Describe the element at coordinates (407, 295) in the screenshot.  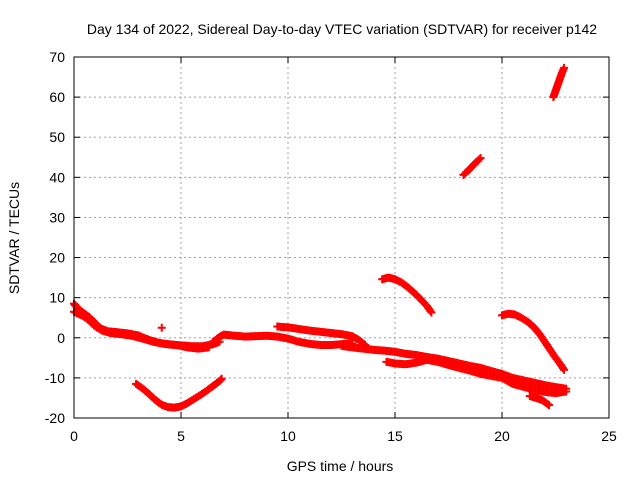
I see `series-track-afternoon-hump` at that location.